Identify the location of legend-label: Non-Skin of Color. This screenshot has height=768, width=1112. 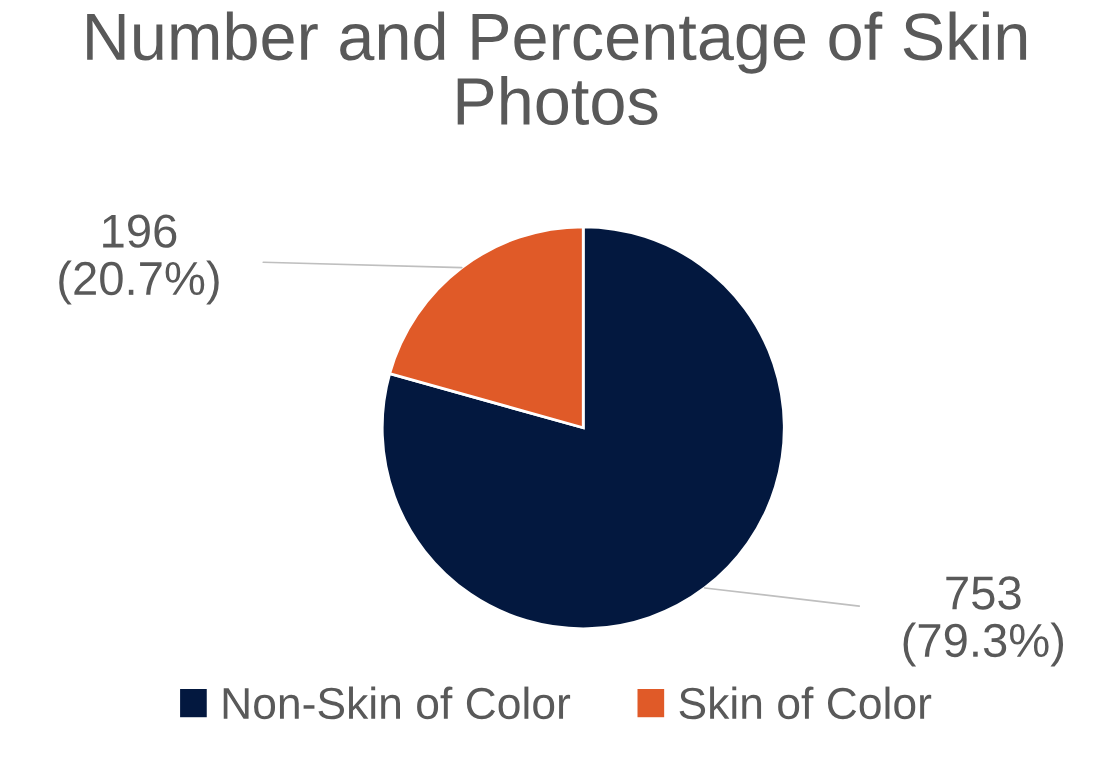
(397, 703).